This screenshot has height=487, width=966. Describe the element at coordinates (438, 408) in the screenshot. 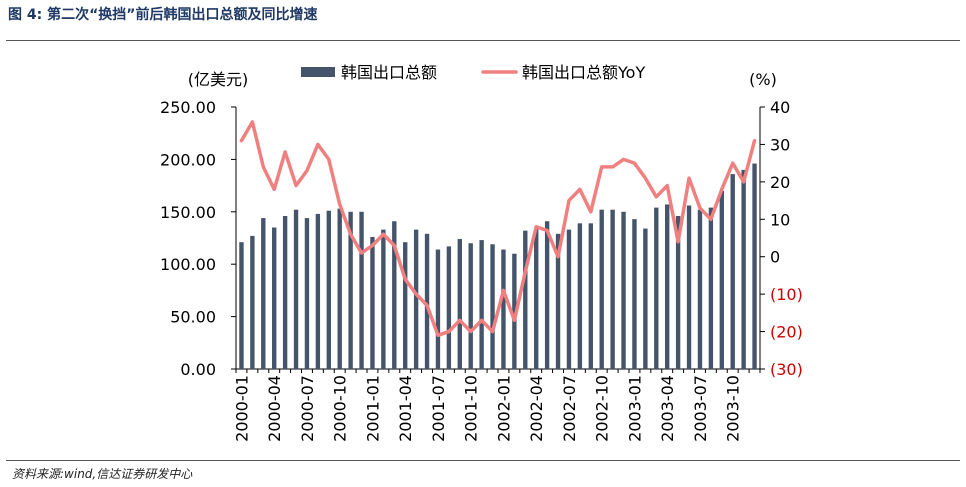

I see `x-tick-label: 2001-07` at that location.